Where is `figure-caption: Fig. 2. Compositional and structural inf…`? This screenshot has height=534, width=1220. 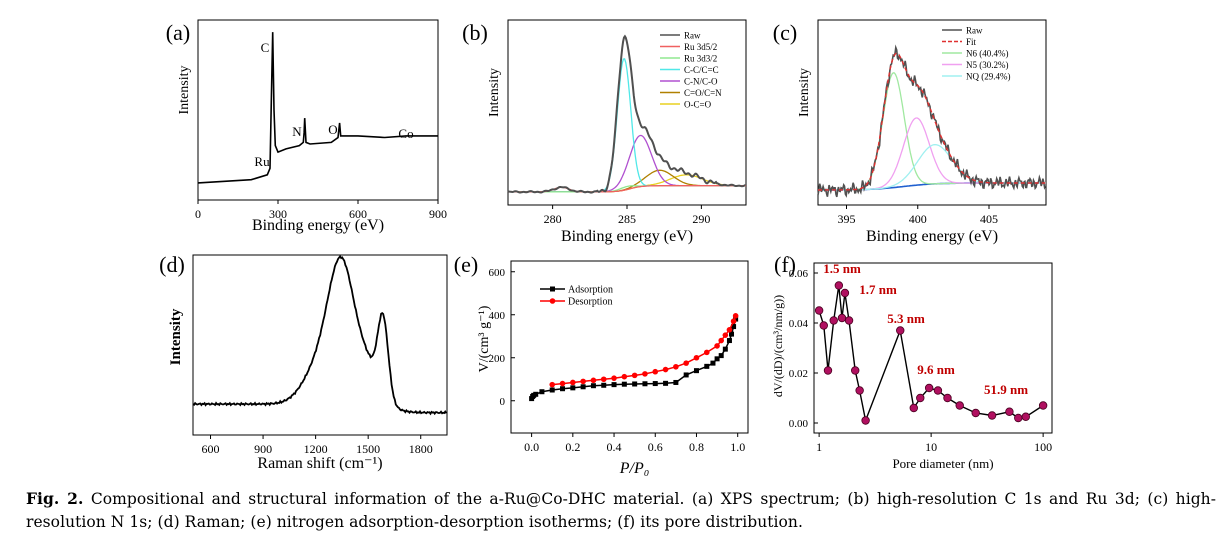
figure-caption: Fig. 2. Compositional and structural inf… is located at coordinates (621, 510).